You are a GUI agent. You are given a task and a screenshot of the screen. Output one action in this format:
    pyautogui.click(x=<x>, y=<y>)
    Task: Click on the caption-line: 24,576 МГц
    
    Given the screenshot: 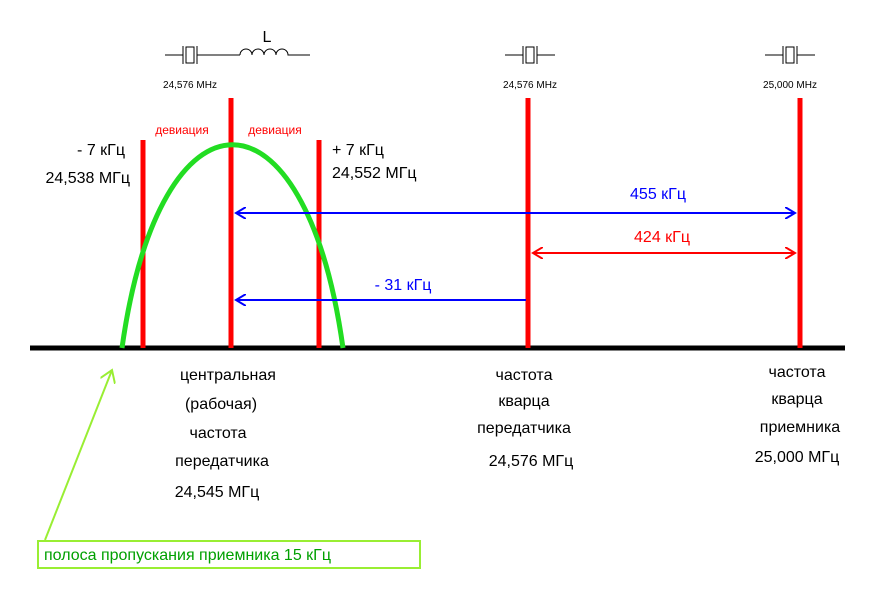 What is the action you would take?
    pyautogui.click(x=531, y=461)
    